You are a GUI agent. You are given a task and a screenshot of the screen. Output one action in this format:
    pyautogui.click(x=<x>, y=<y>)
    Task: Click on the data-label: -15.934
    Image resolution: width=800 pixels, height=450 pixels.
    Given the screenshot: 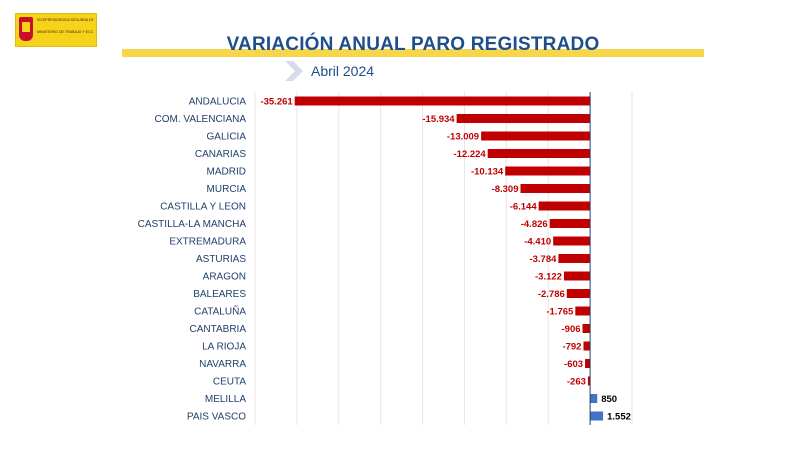 What is the action you would take?
    pyautogui.click(x=438, y=119)
    